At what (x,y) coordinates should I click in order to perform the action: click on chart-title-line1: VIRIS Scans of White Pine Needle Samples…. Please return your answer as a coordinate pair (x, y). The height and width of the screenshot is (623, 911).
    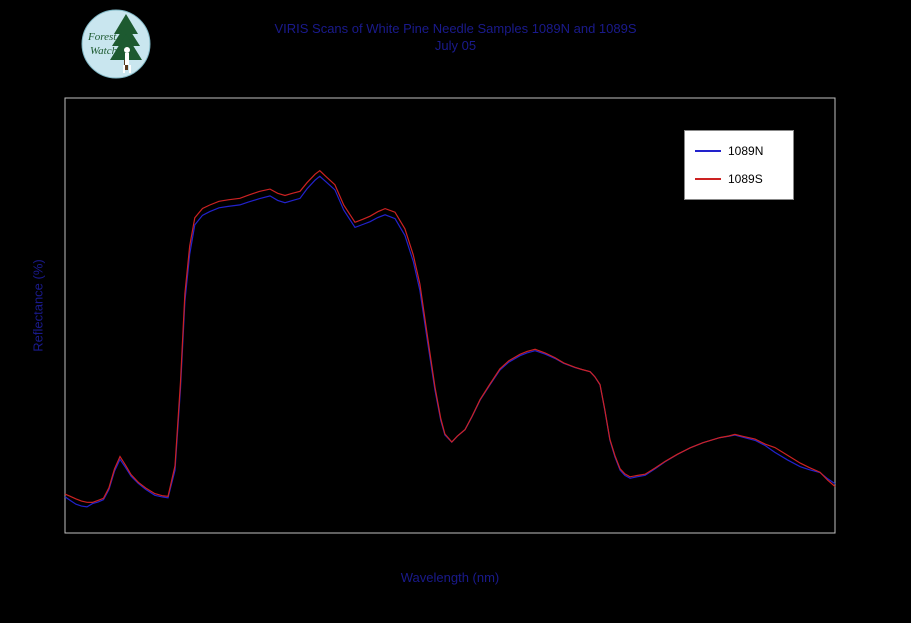
    Looking at the image, I should click on (455, 28).